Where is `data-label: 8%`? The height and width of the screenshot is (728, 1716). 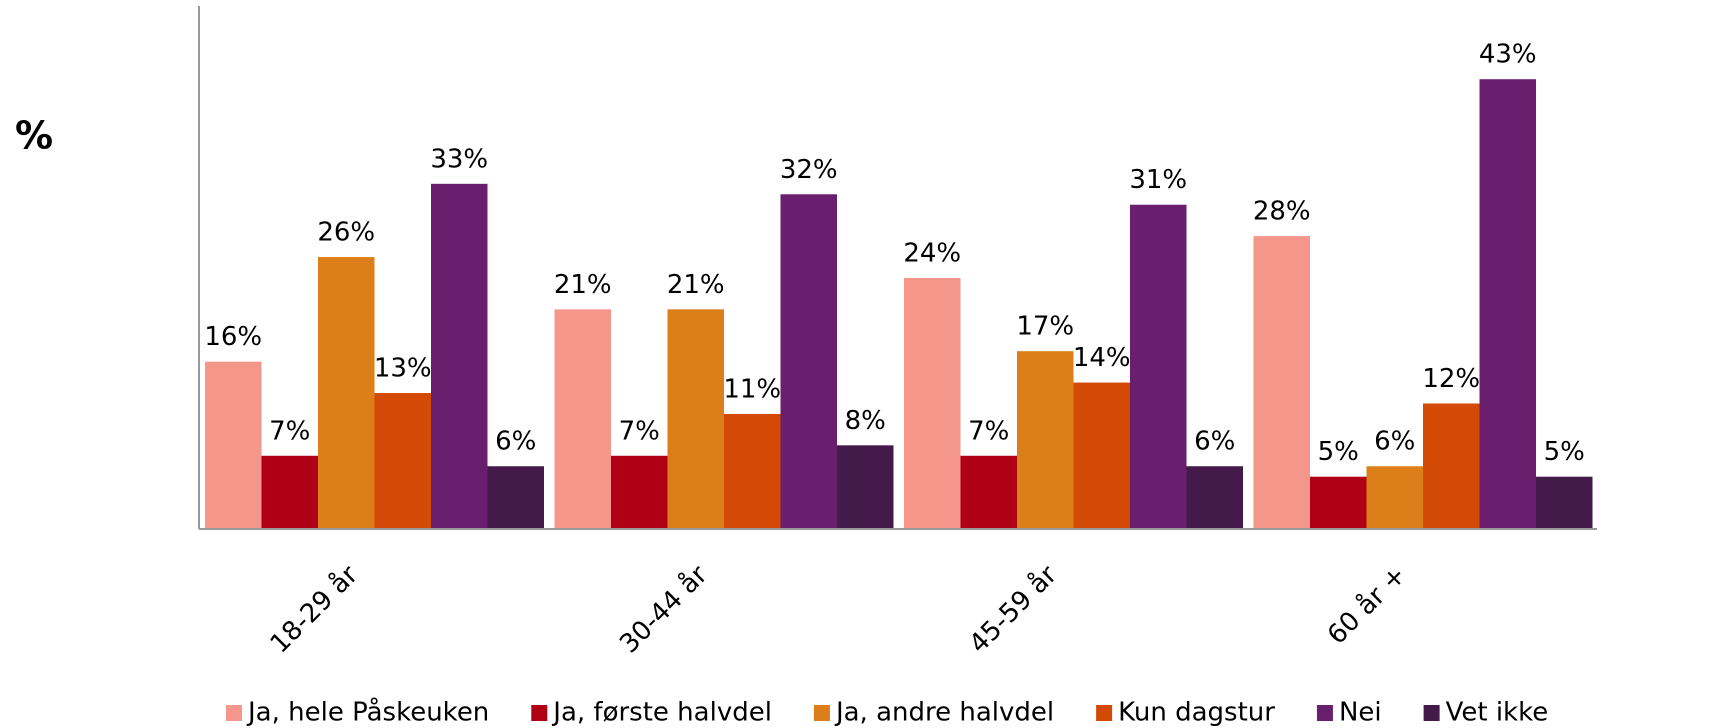
data-label: 8% is located at coordinates (865, 421).